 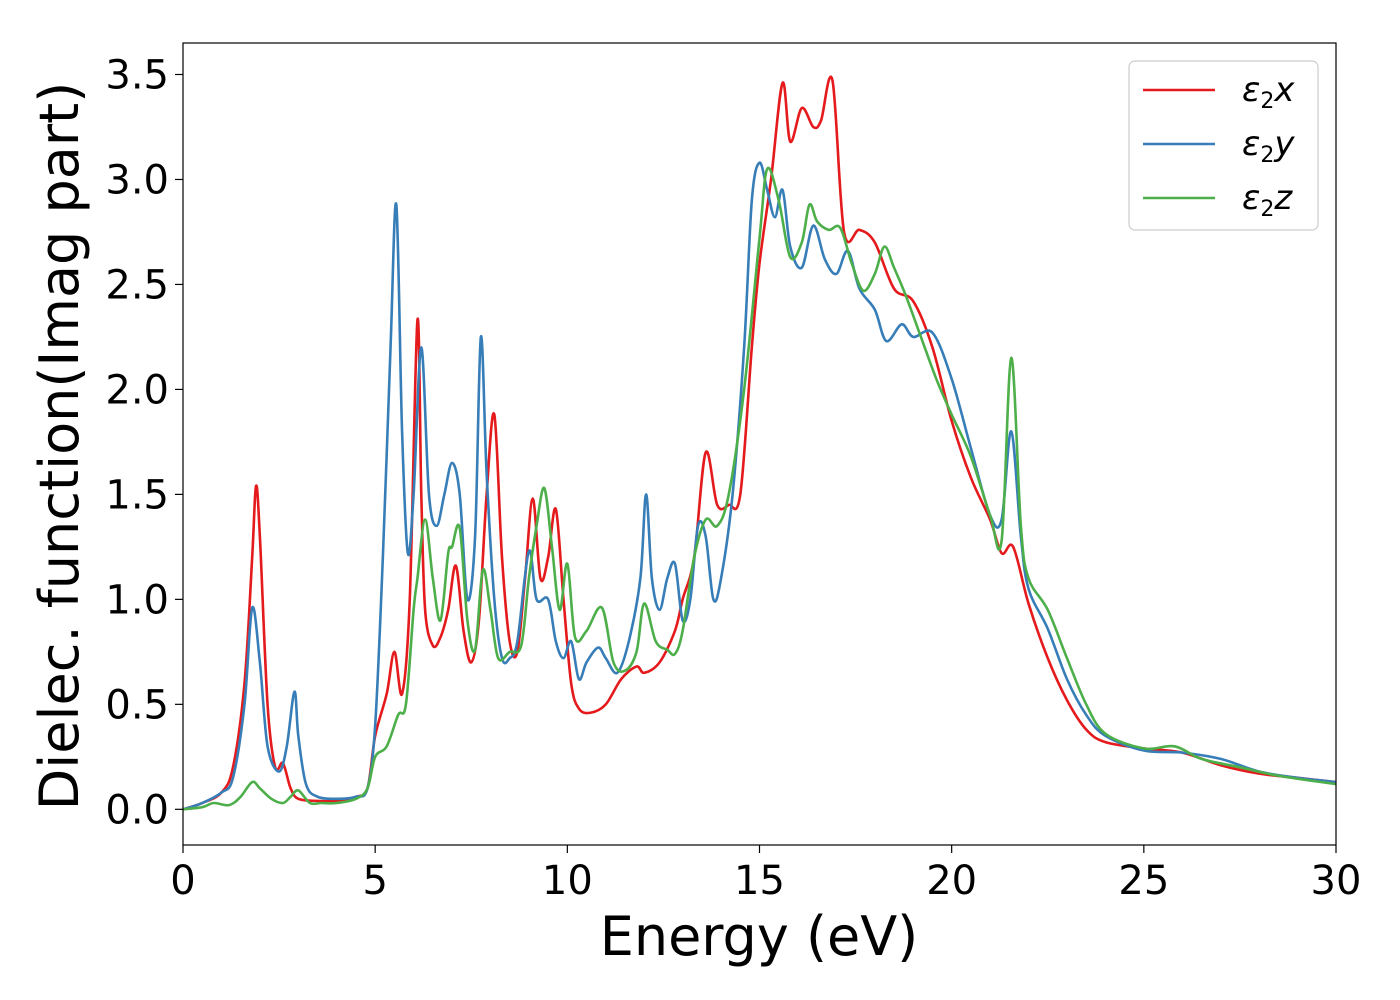 I want to click on y-tick-label: 1.0, so click(x=137, y=600).